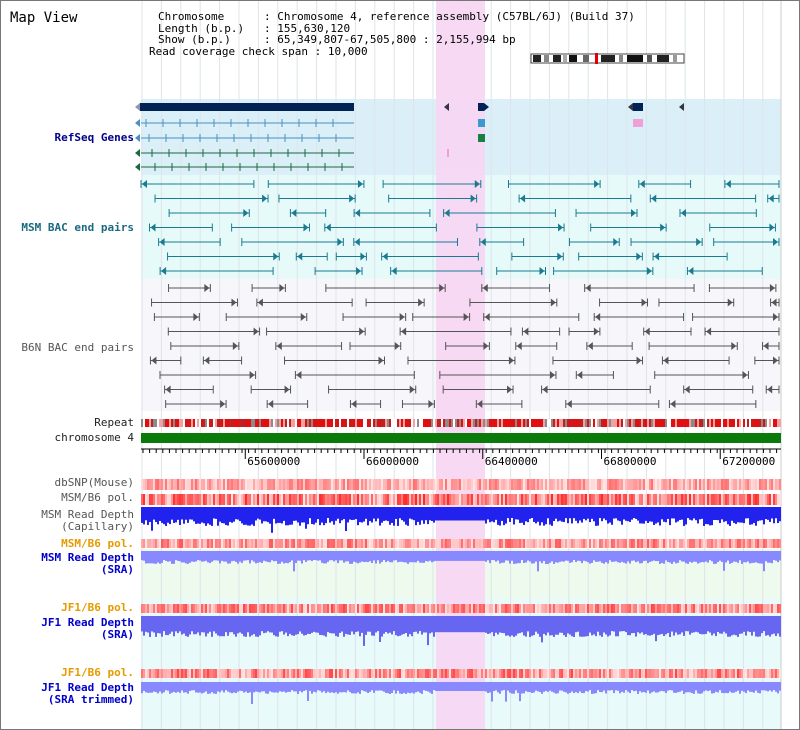 This screenshot has height=730, width=800. I want to click on refseq-exon, so click(448, 153).